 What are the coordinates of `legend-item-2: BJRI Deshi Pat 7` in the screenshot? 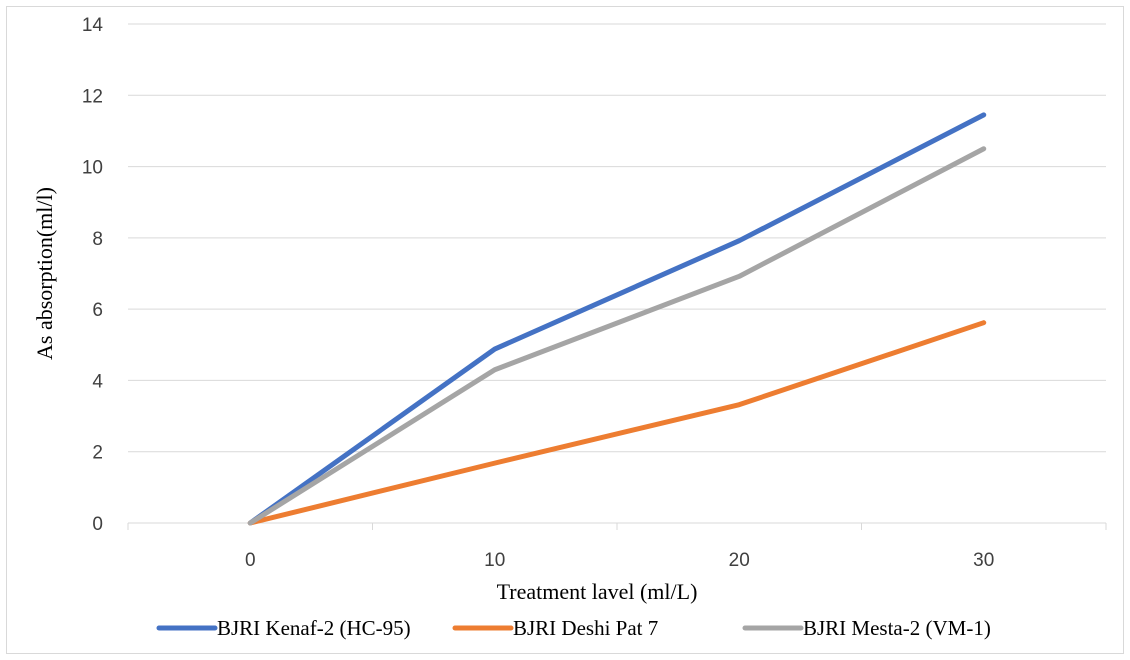 It's located at (555, 628).